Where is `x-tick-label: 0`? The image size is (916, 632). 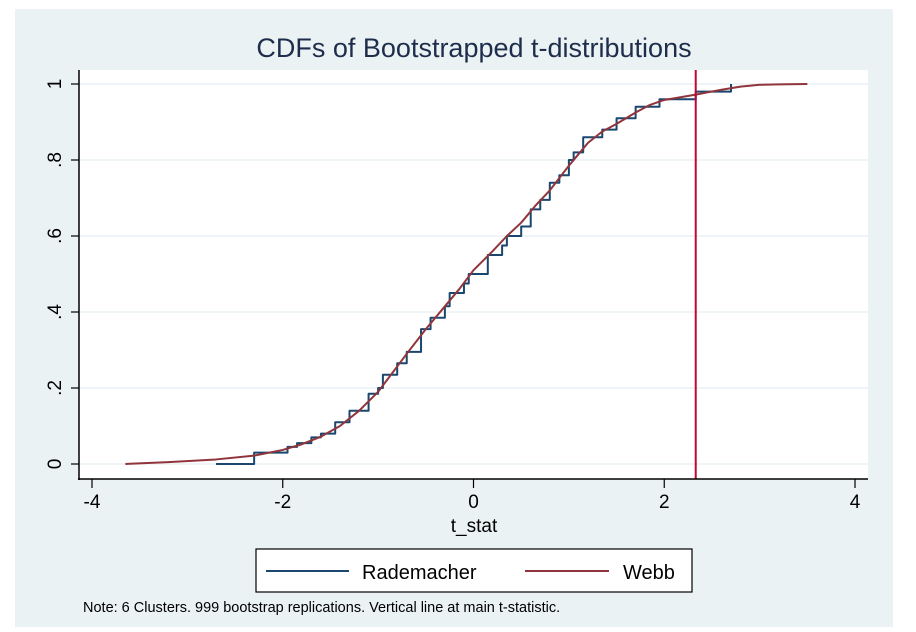 x-tick-label: 0 is located at coordinates (473, 502).